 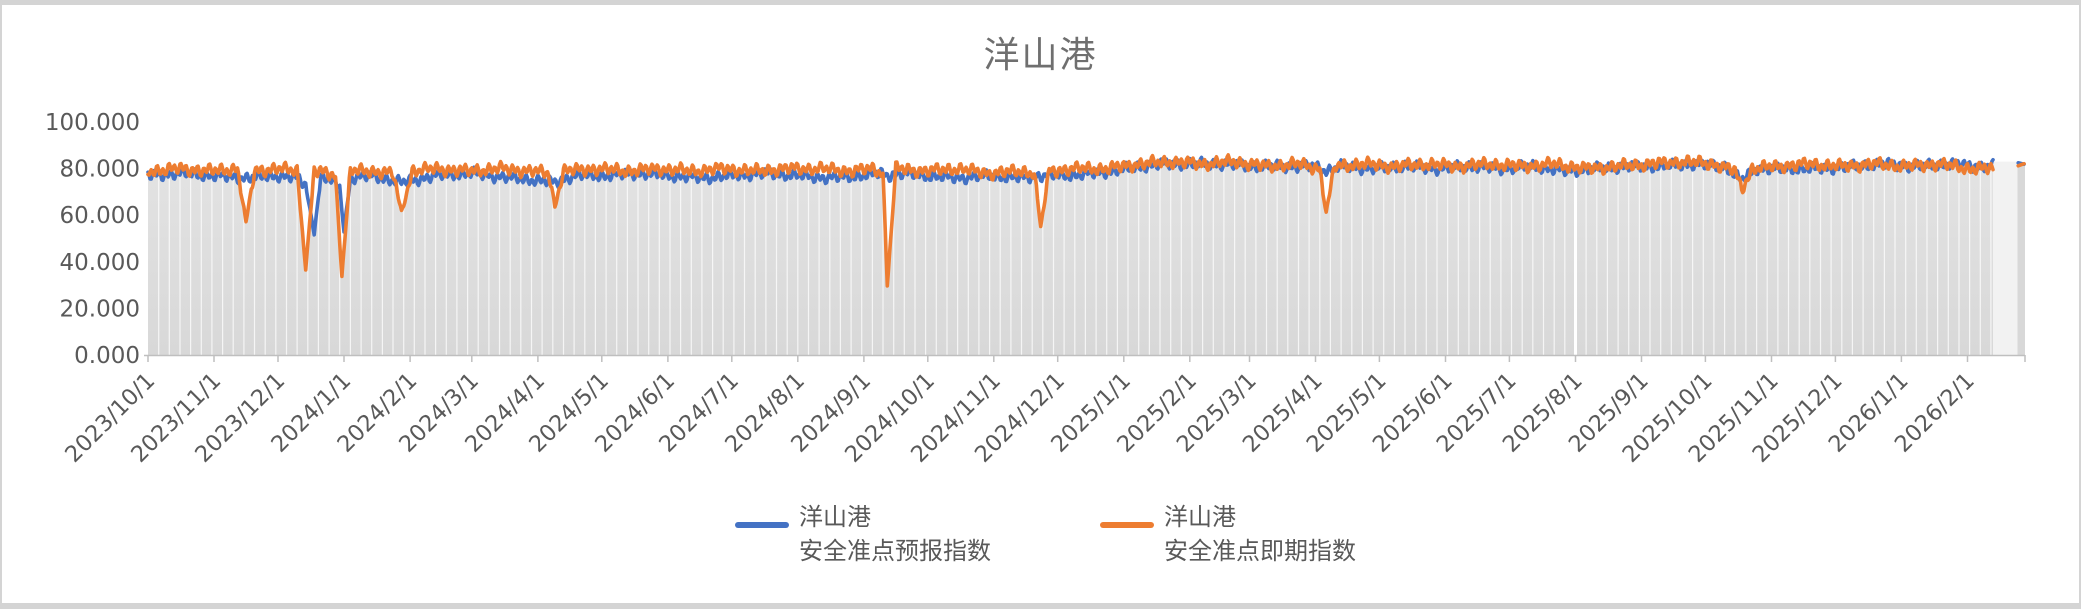 I want to click on legend-item-spot-index: 洋山港 安全准点即期指数, so click(x=1228, y=534).